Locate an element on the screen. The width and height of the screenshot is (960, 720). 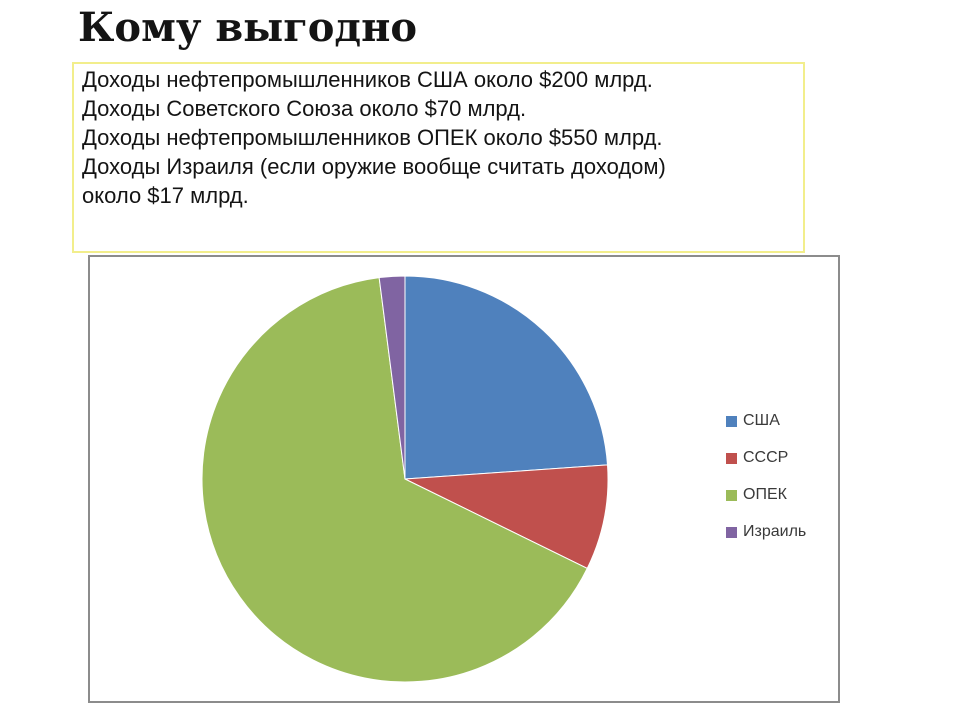
legend-label: СССР is located at coordinates (766, 457).